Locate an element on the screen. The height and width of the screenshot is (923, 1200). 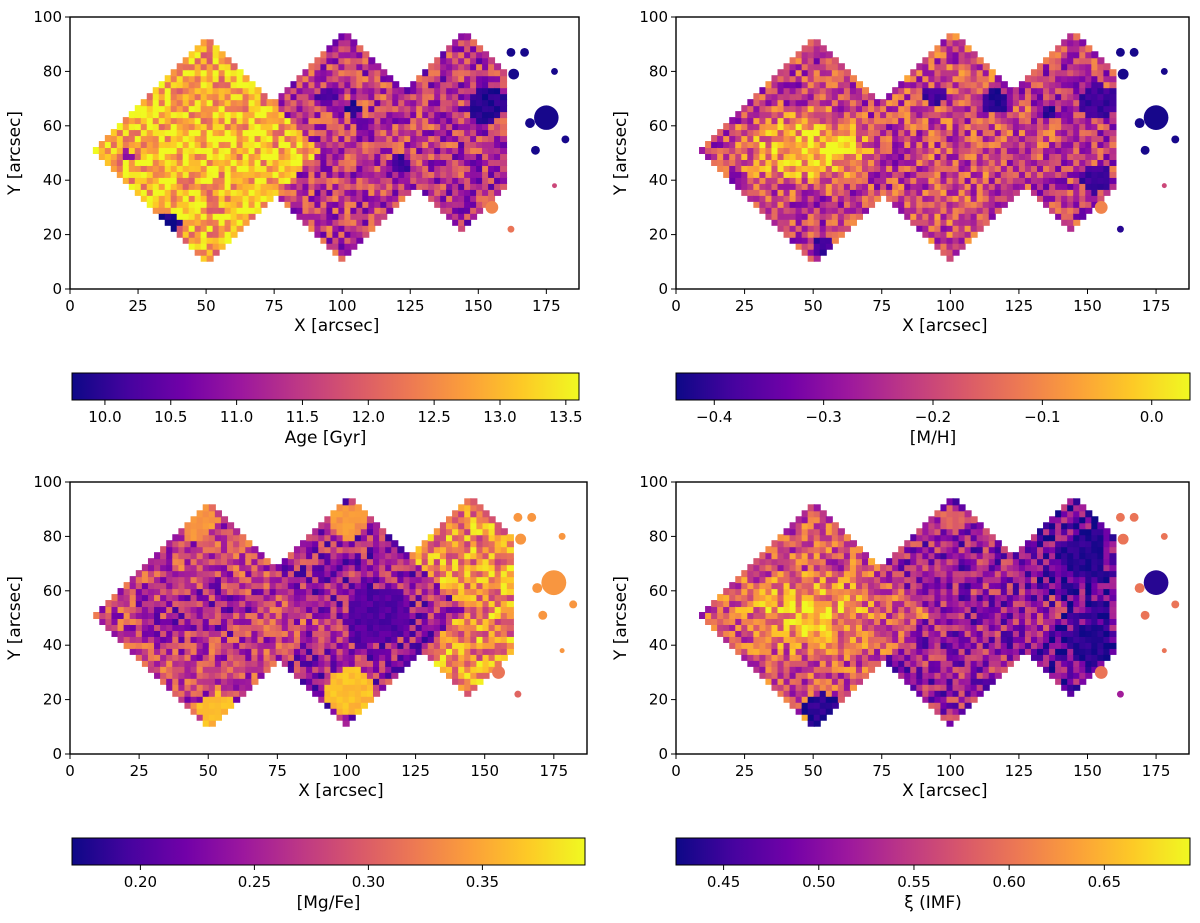
source-blob is located at coordinates (511, 52).